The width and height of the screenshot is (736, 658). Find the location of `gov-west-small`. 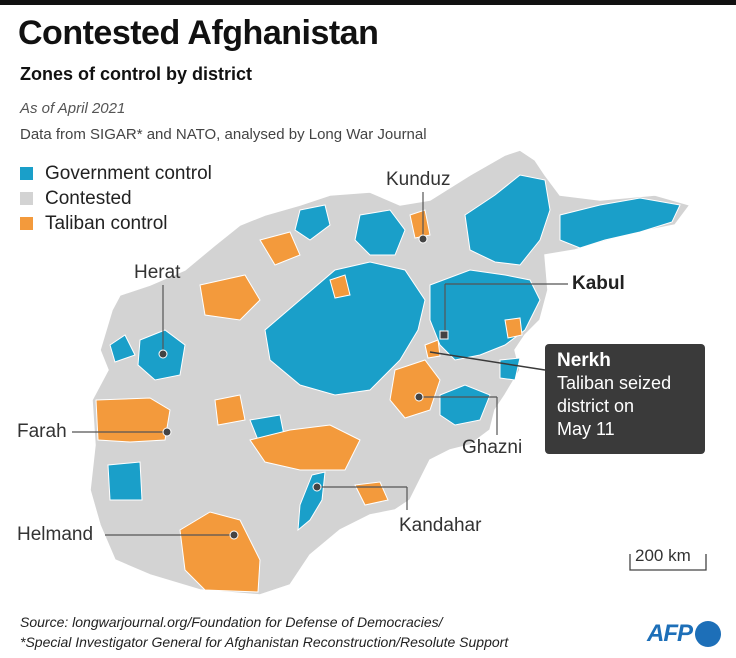

gov-west-small is located at coordinates (122, 348).